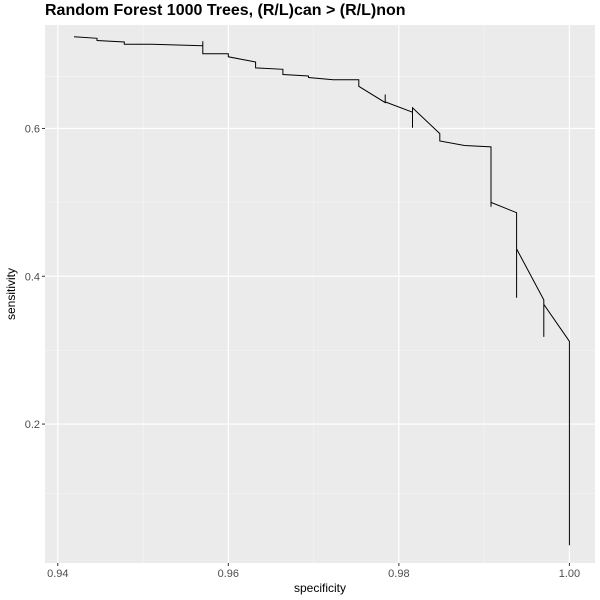 The image size is (600, 600). I want to click on x-tick-label: 0.98, so click(398, 574).